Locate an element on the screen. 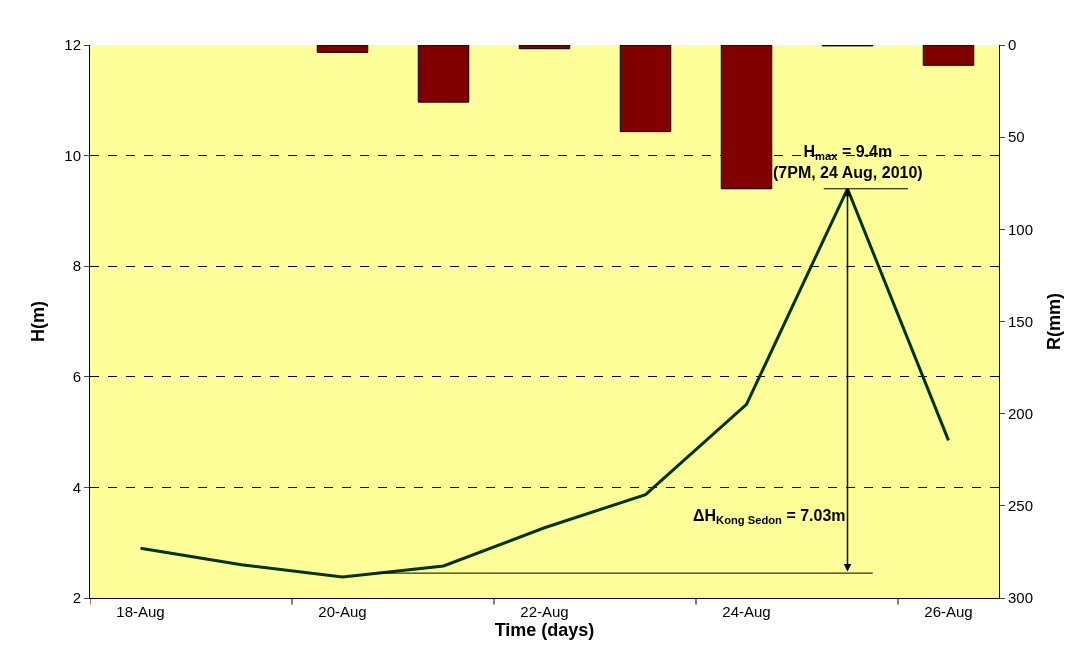 This screenshot has height=653, width=1079. y-axis-title: H(m) is located at coordinates (37, 321).